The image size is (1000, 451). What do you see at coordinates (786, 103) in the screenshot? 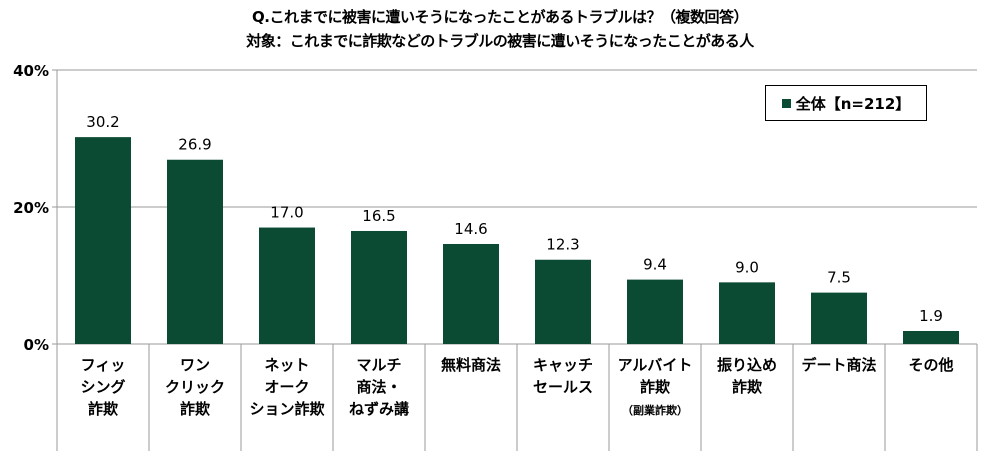
I see `legend-swatch` at bounding box center [786, 103].